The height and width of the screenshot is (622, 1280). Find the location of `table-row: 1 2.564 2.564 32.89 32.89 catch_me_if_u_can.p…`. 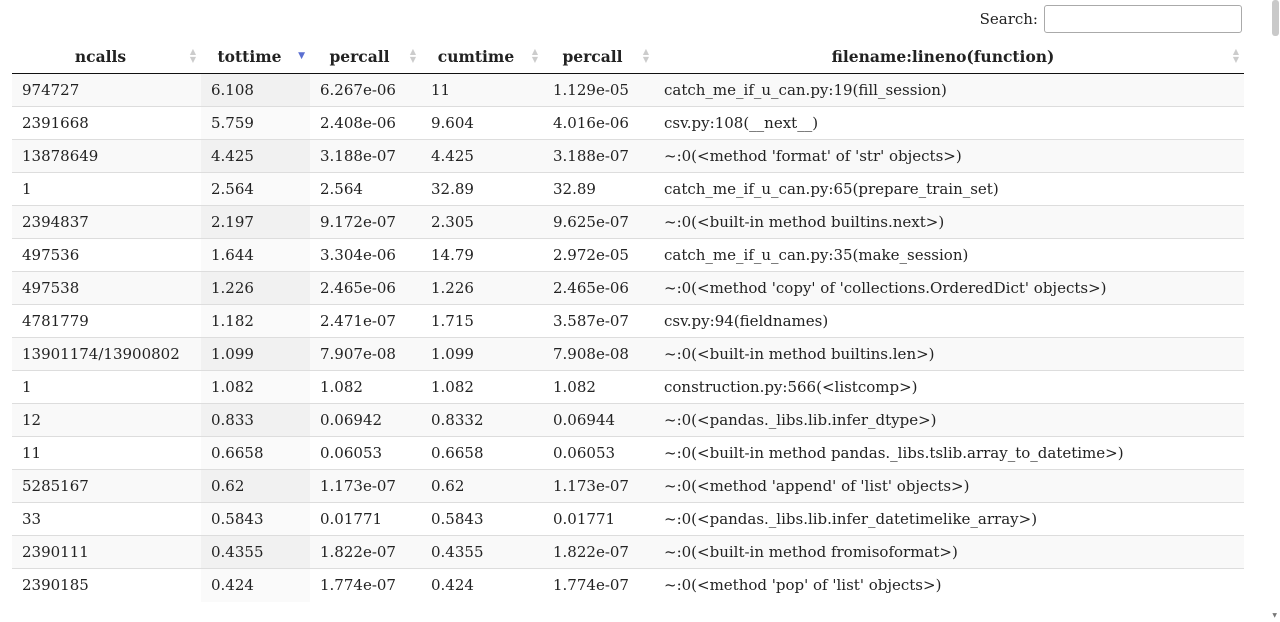

table-row: 1 2.564 2.564 32.89 32.89 catch_me_if_u_can.p… is located at coordinates (628, 189).